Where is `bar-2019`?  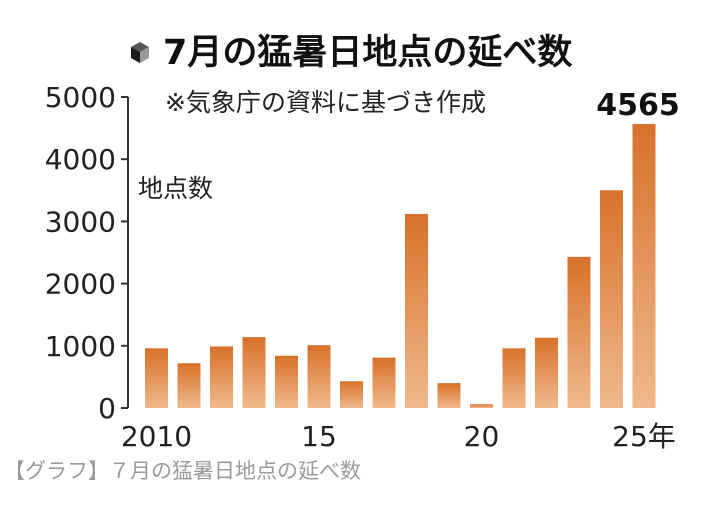
bar-2019 is located at coordinates (449, 395).